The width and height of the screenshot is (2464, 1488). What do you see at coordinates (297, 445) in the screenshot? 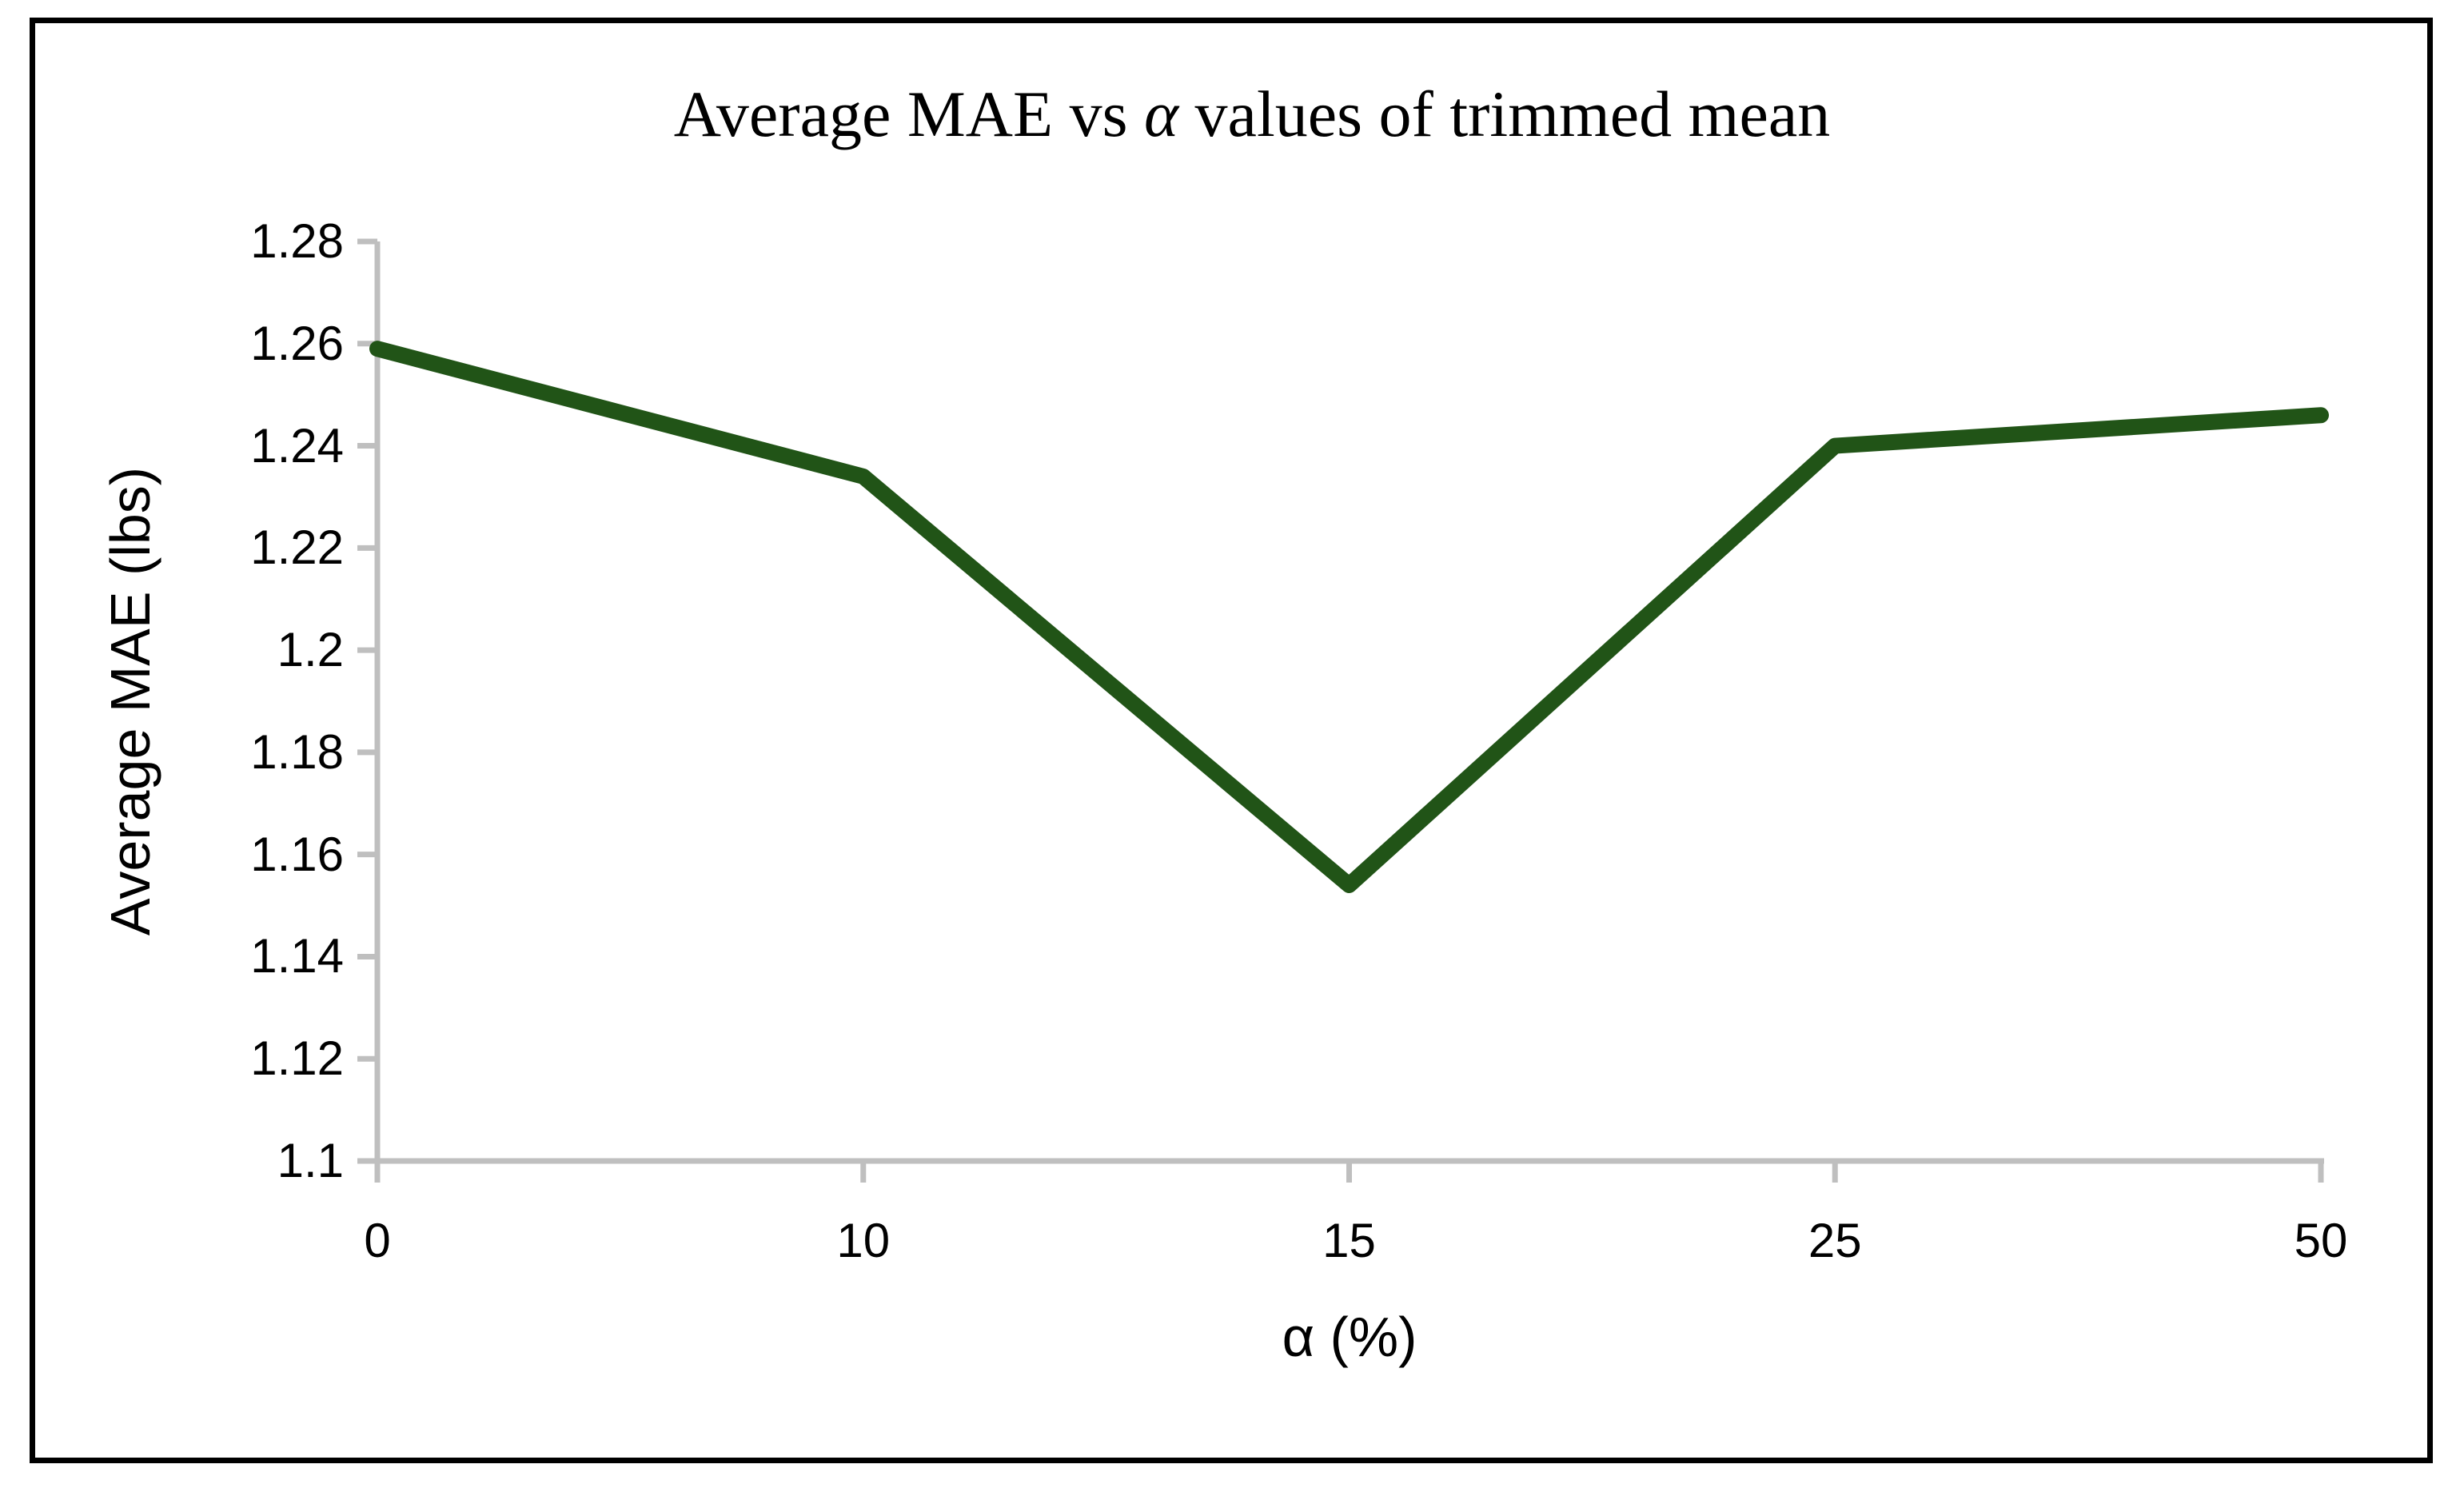
I see `y-tick-label: 1.24` at bounding box center [297, 445].